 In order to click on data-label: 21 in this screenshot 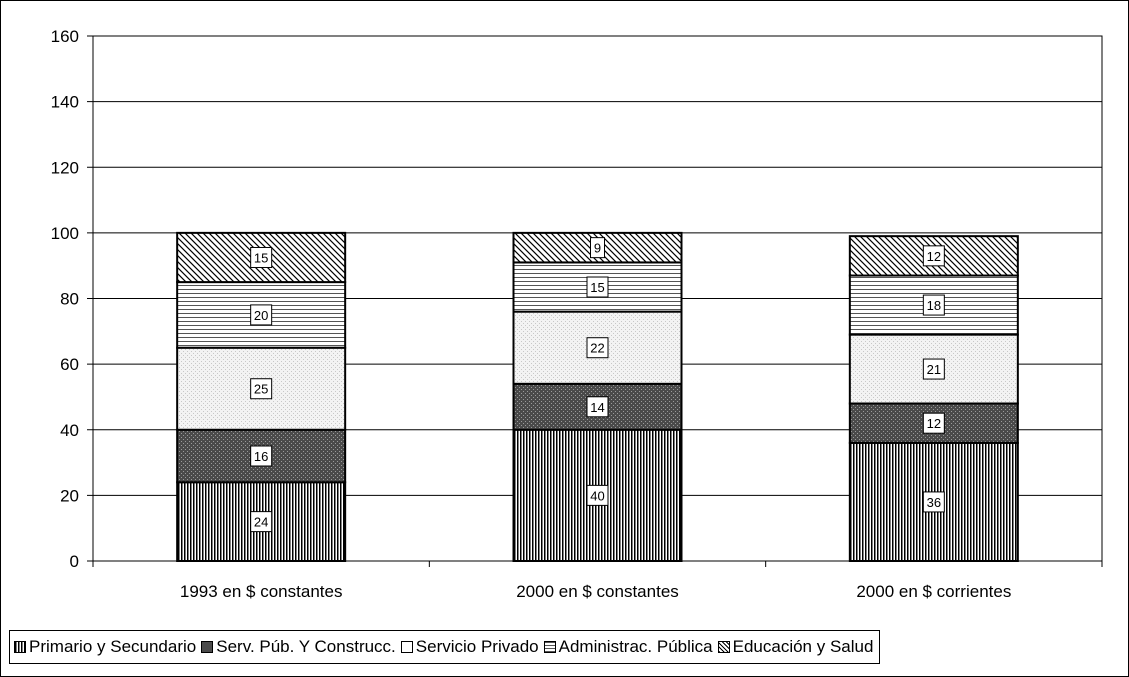, I will do `click(934, 369)`.